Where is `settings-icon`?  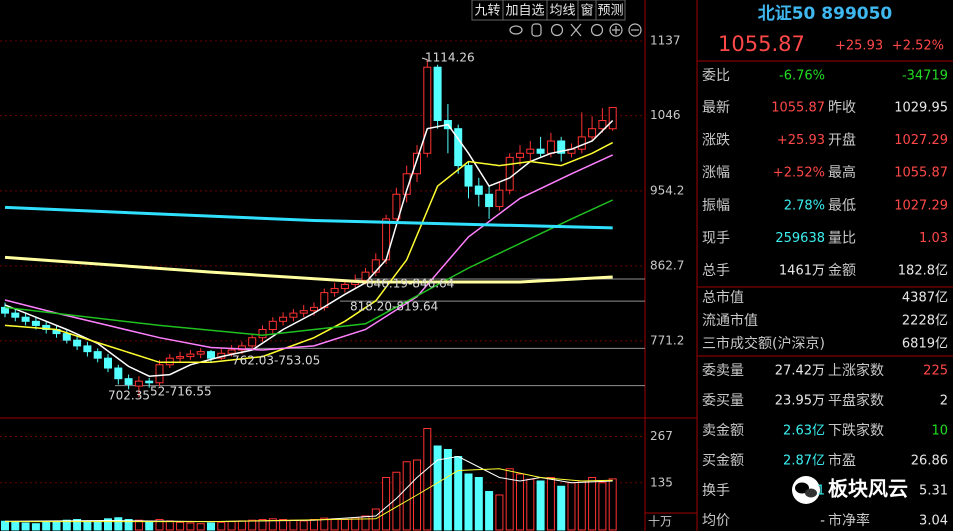 settings-icon is located at coordinates (597, 30).